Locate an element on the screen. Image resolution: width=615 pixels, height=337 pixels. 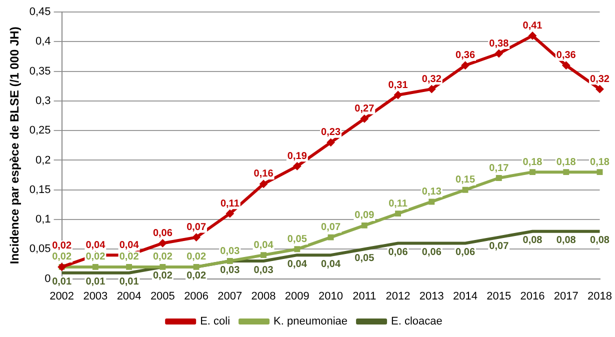
x-tick-label: 2009 is located at coordinates (297, 296).